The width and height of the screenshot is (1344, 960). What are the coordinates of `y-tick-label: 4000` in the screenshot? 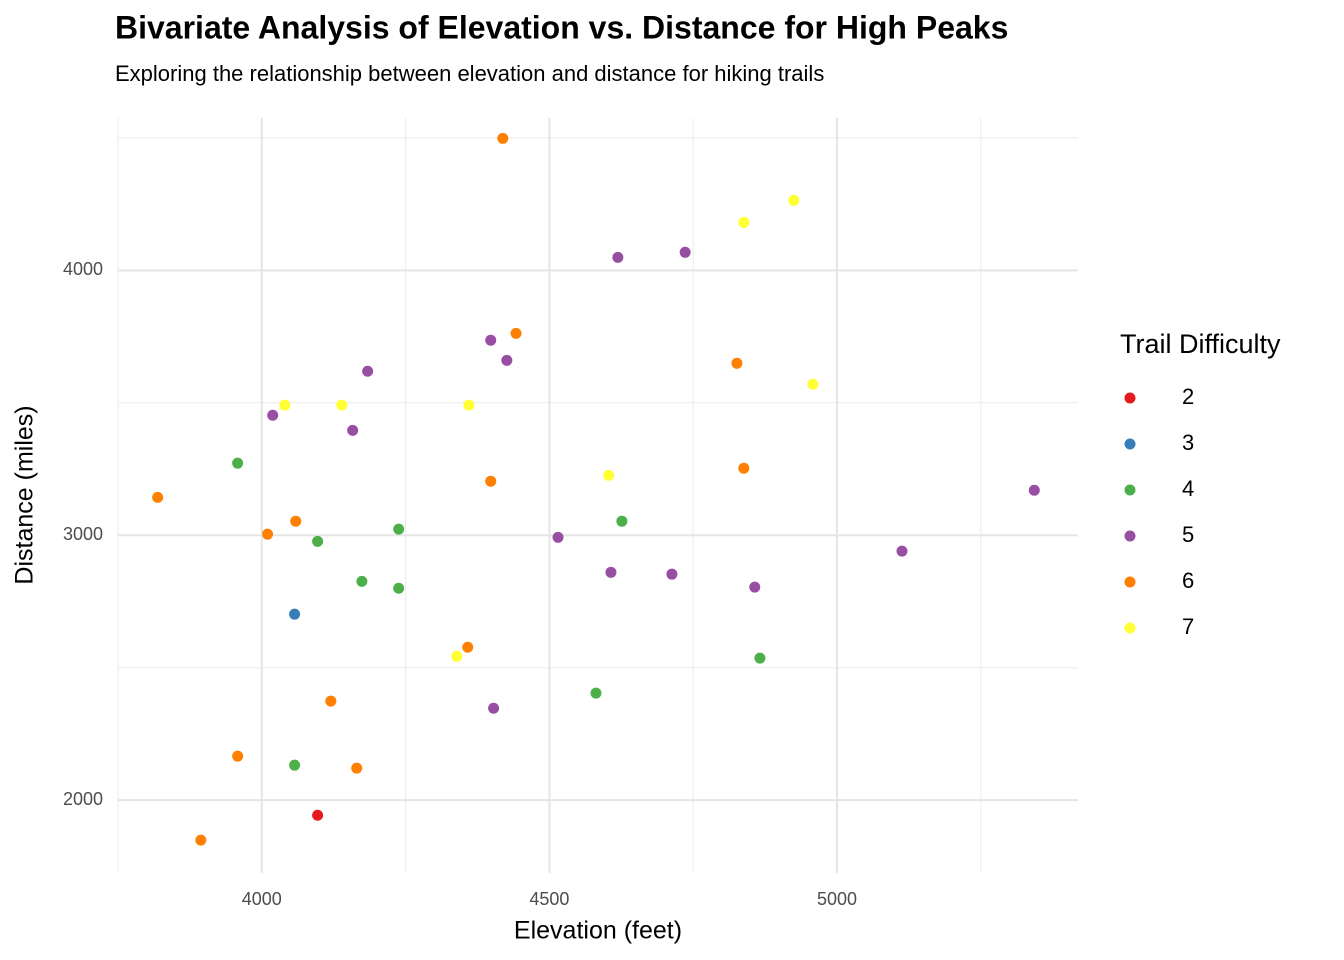 It's located at (83, 269).